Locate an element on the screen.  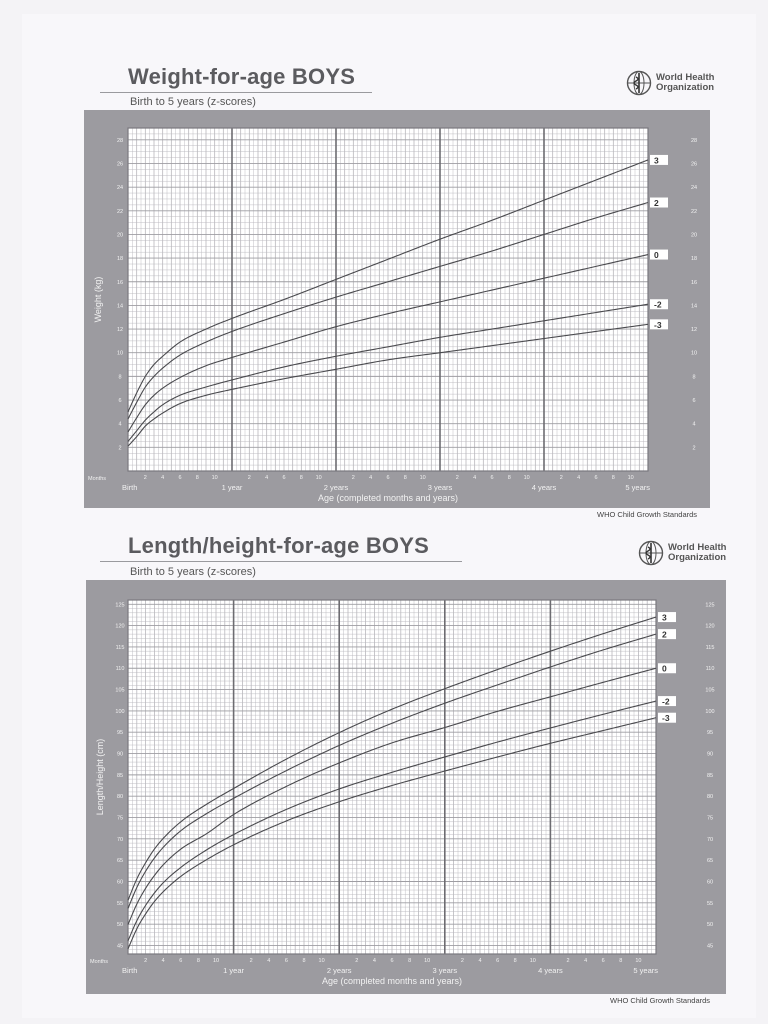
y-tick-label-right: 4 is located at coordinates (693, 425).